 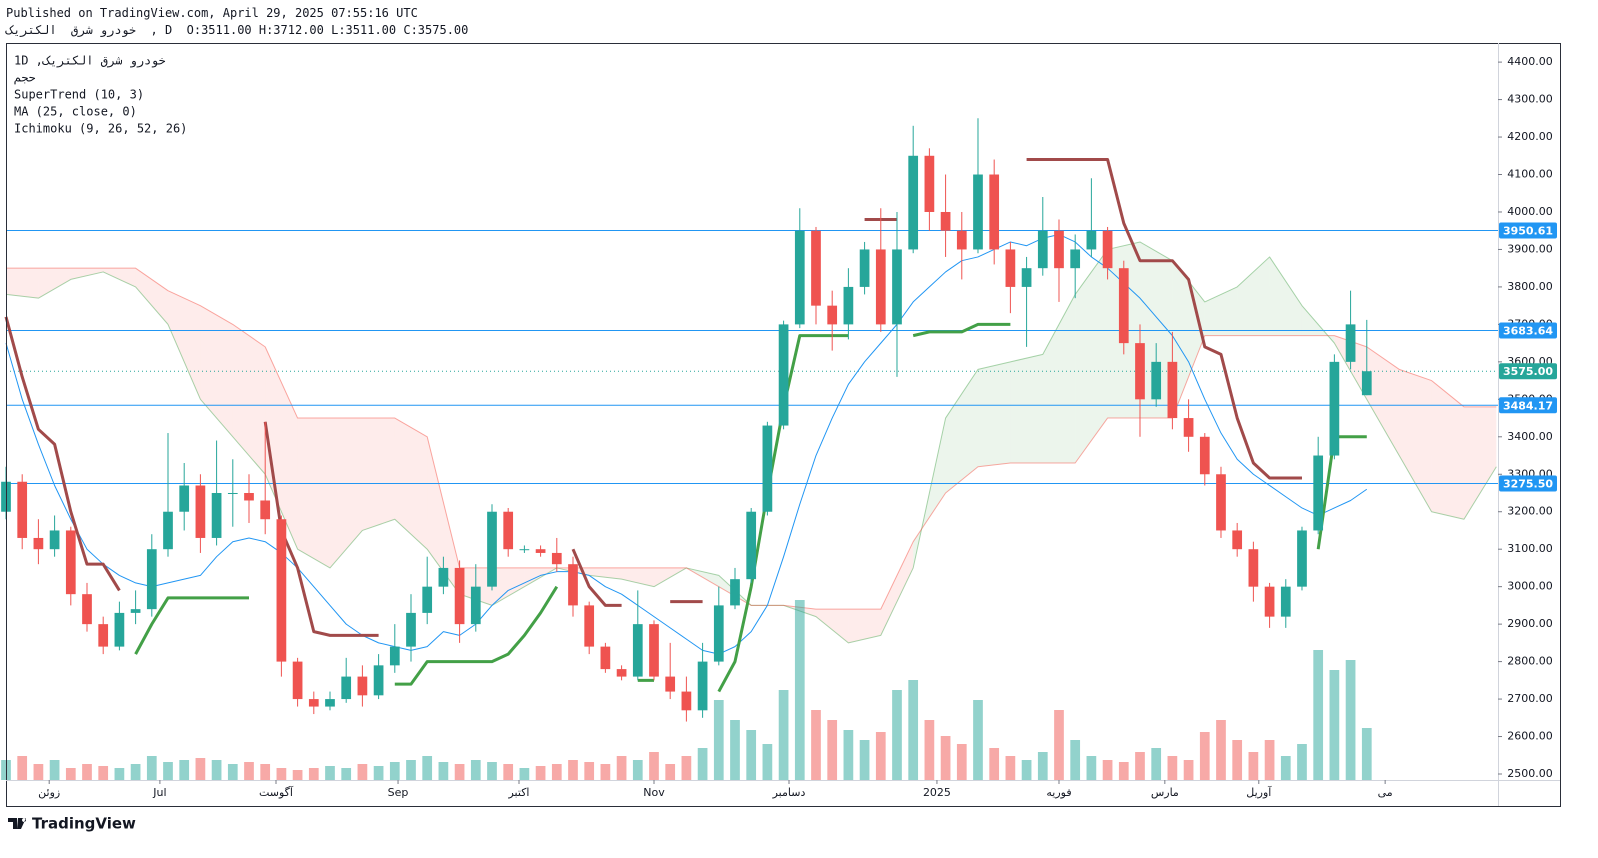 What do you see at coordinates (654, 792) in the screenshot?
I see `x-tick-label: Nov` at bounding box center [654, 792].